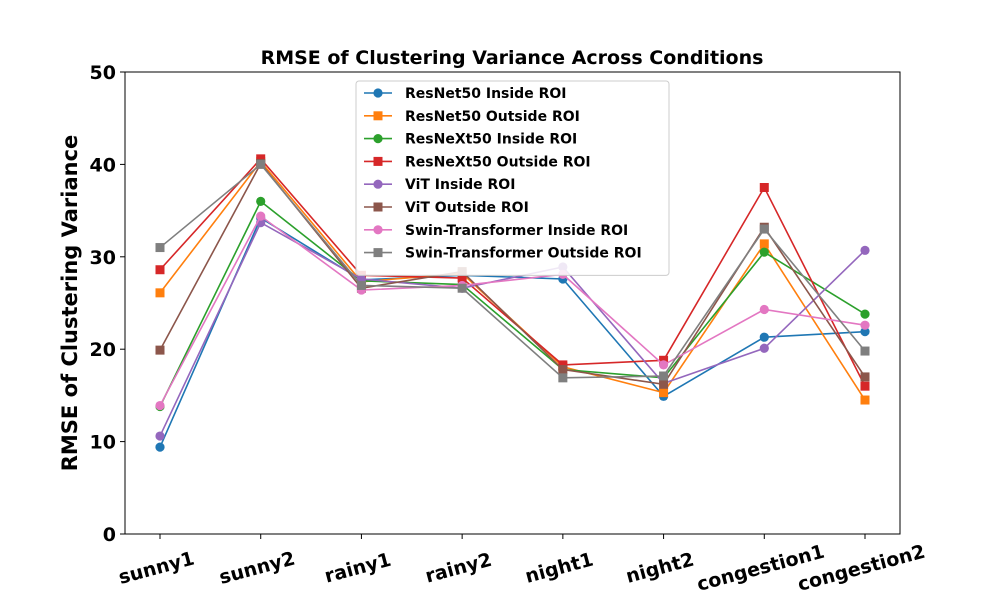 Image resolution: width=1000 pixels, height=600 pixels. I want to click on x-tick-label: night2, so click(660, 568).